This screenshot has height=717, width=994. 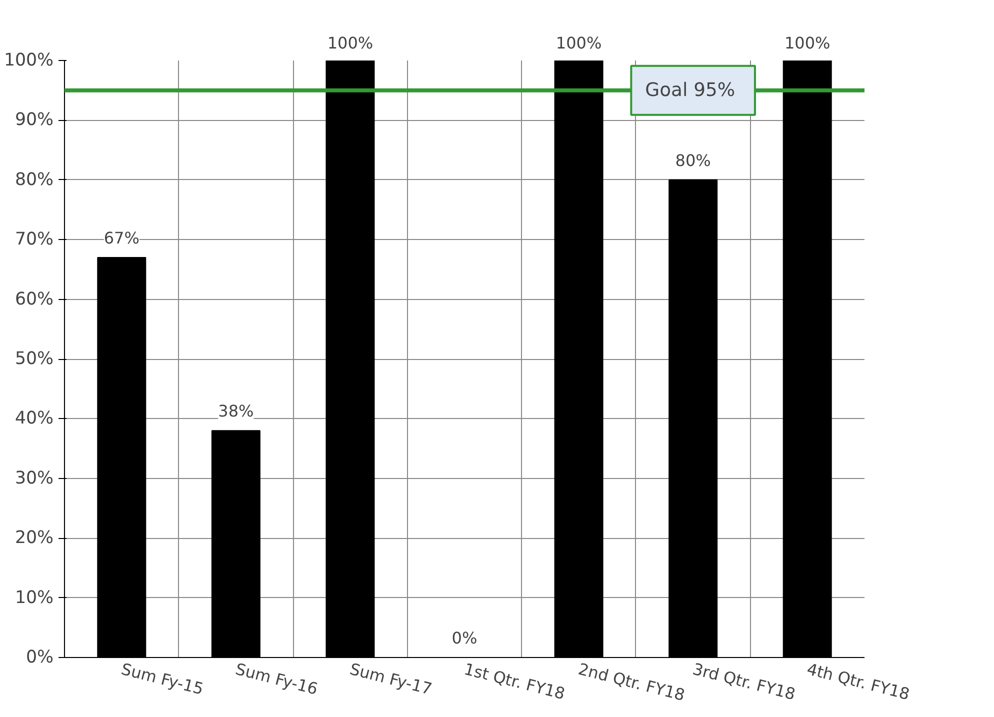 What do you see at coordinates (34, 478) in the screenshot?
I see `y-tick-label: 30%` at bounding box center [34, 478].